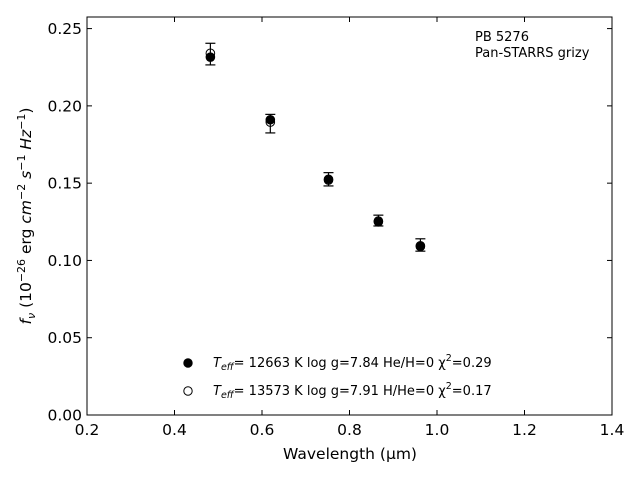  What do you see at coordinates (64, 106) in the screenshot?
I see `y-tick-label: 0.20` at bounding box center [64, 106].